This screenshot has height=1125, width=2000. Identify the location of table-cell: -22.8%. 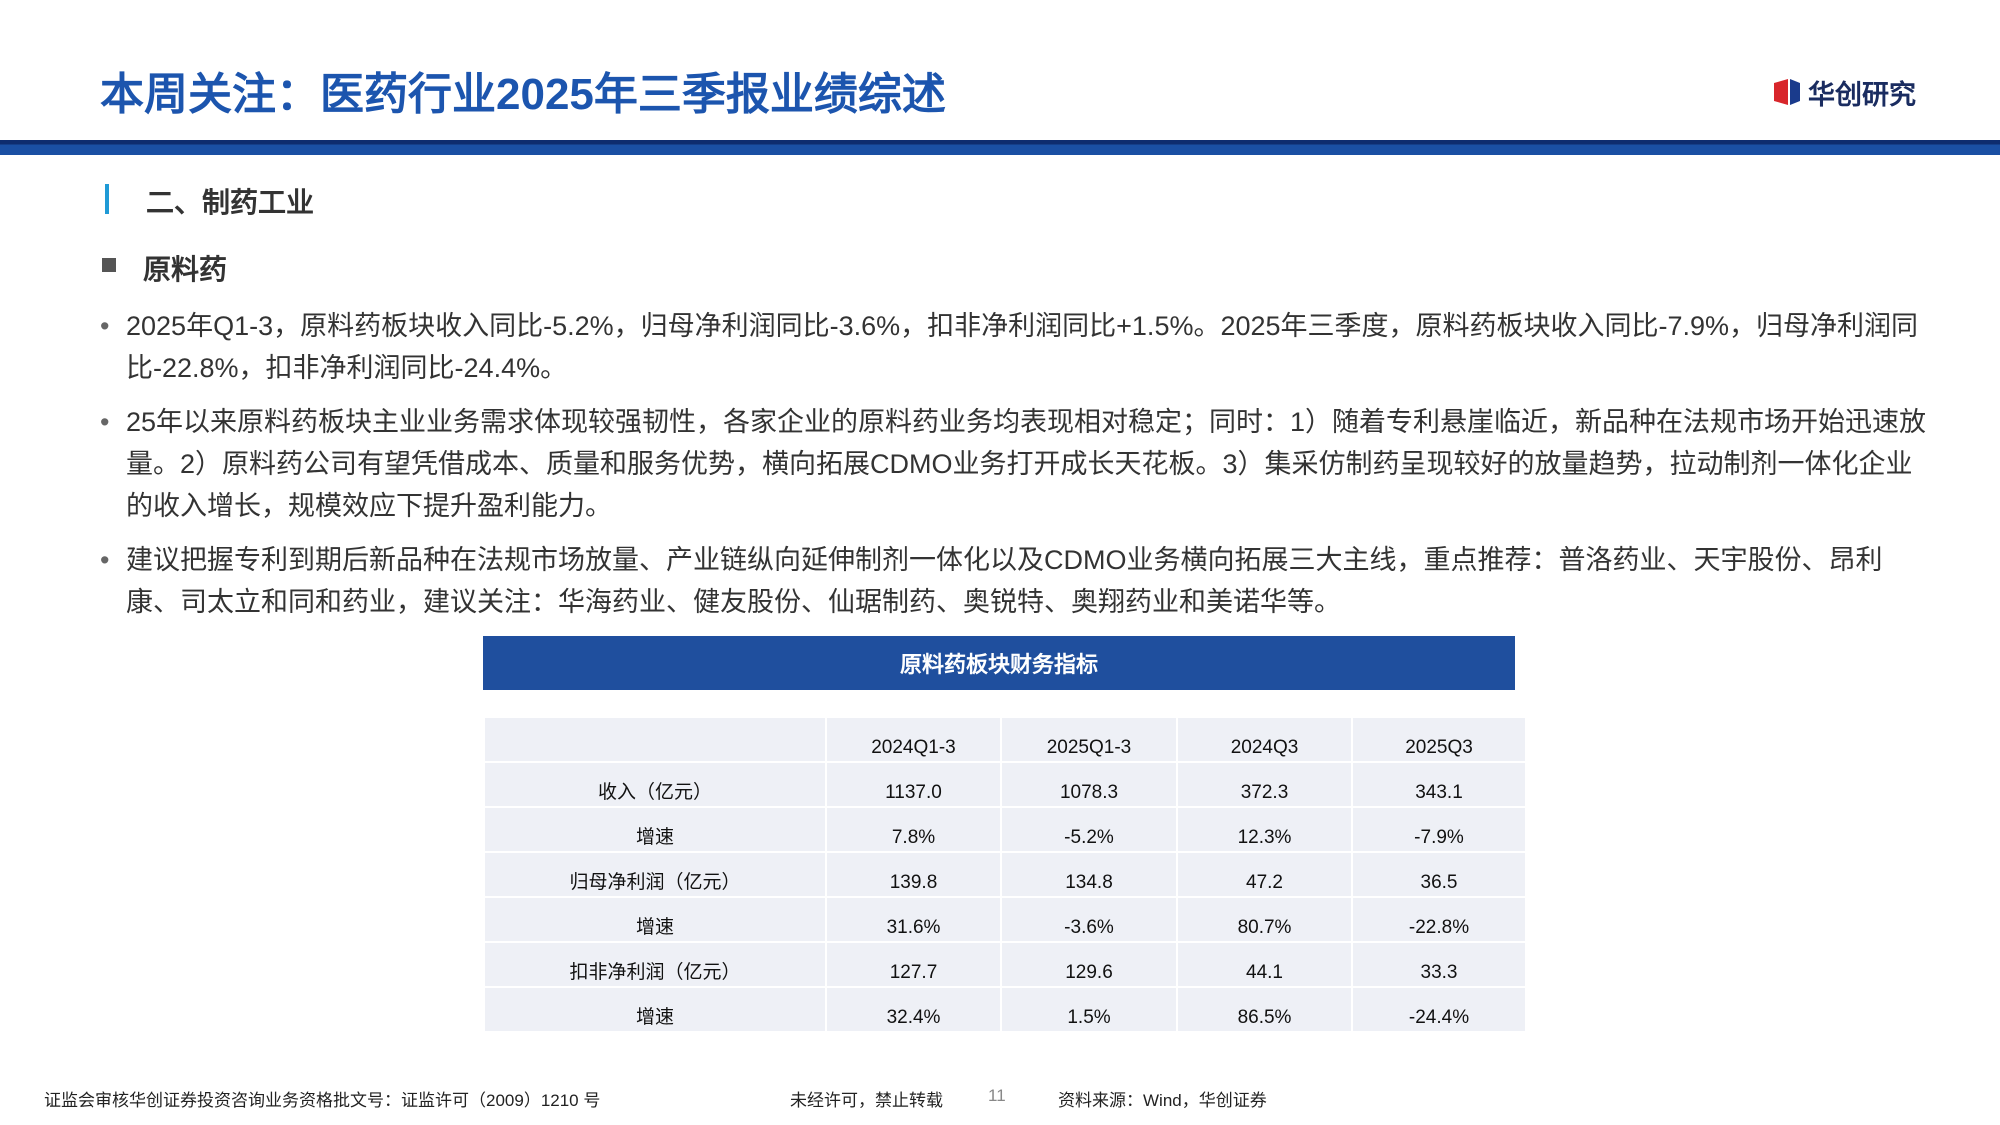
(1439, 919).